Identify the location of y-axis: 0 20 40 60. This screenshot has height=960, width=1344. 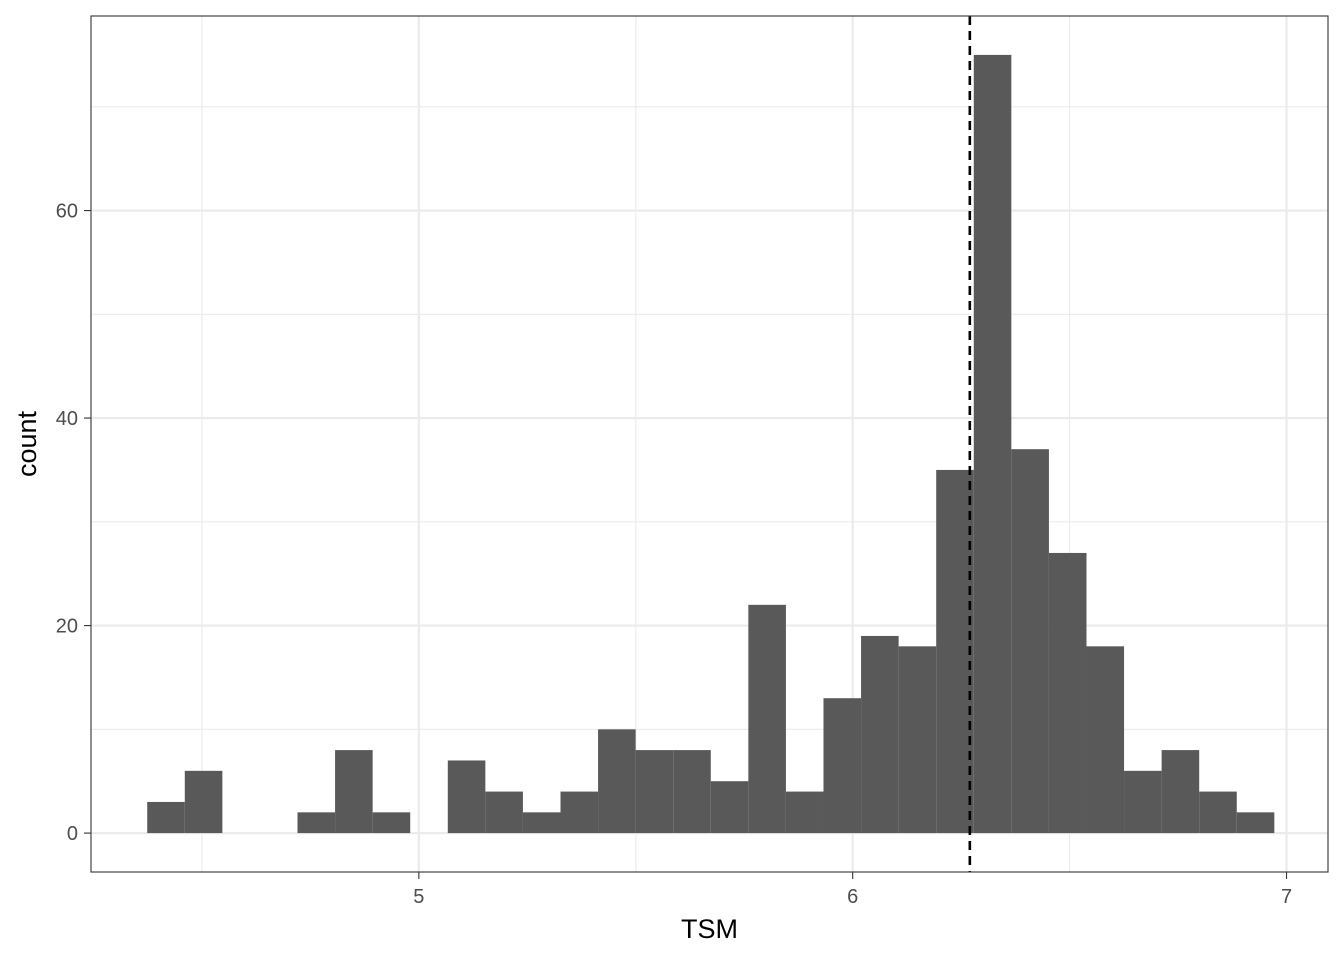
(73, 523).